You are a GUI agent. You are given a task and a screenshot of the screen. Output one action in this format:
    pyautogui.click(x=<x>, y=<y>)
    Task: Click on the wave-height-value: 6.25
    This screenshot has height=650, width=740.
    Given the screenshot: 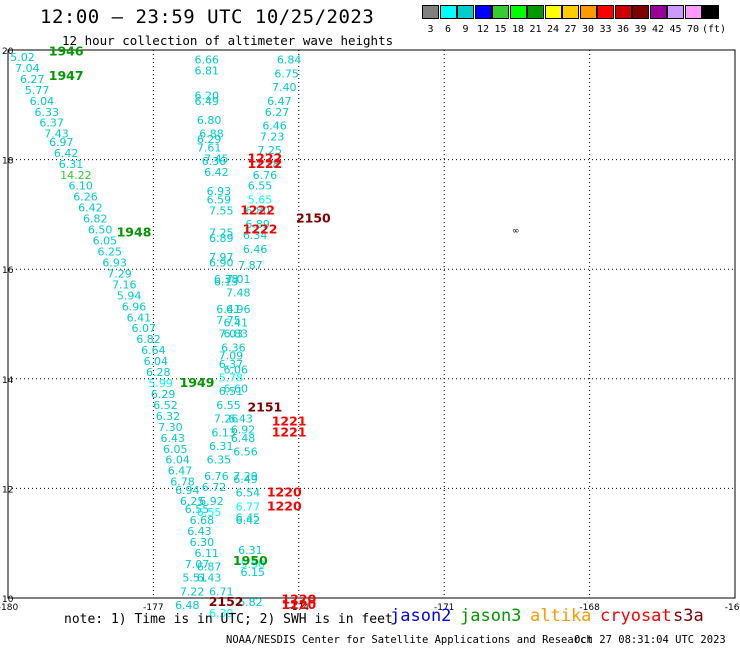 What is the action you would take?
    pyautogui.click(x=110, y=252)
    